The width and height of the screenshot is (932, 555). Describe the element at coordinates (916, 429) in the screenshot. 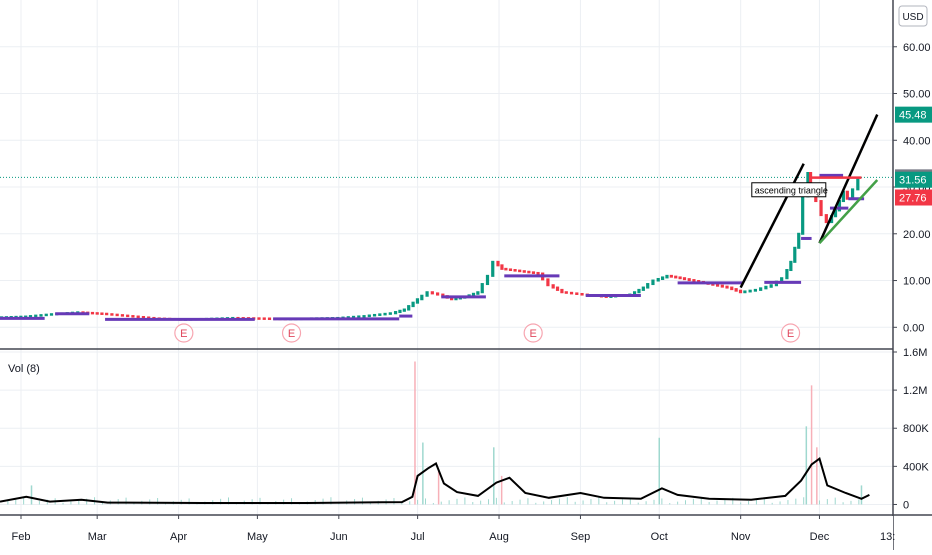

I see `volume-axis-label: 800K` at that location.